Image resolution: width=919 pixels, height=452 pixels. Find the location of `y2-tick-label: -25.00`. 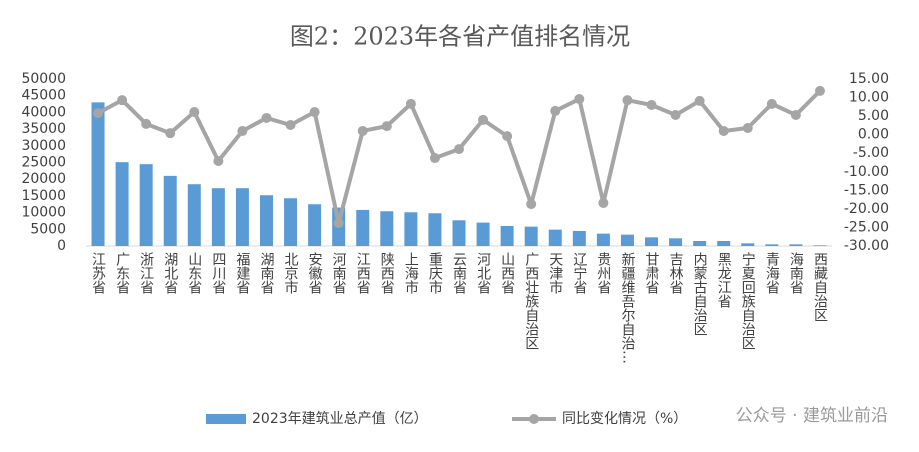

y2-tick-label: -25.00 is located at coordinates (866, 227).